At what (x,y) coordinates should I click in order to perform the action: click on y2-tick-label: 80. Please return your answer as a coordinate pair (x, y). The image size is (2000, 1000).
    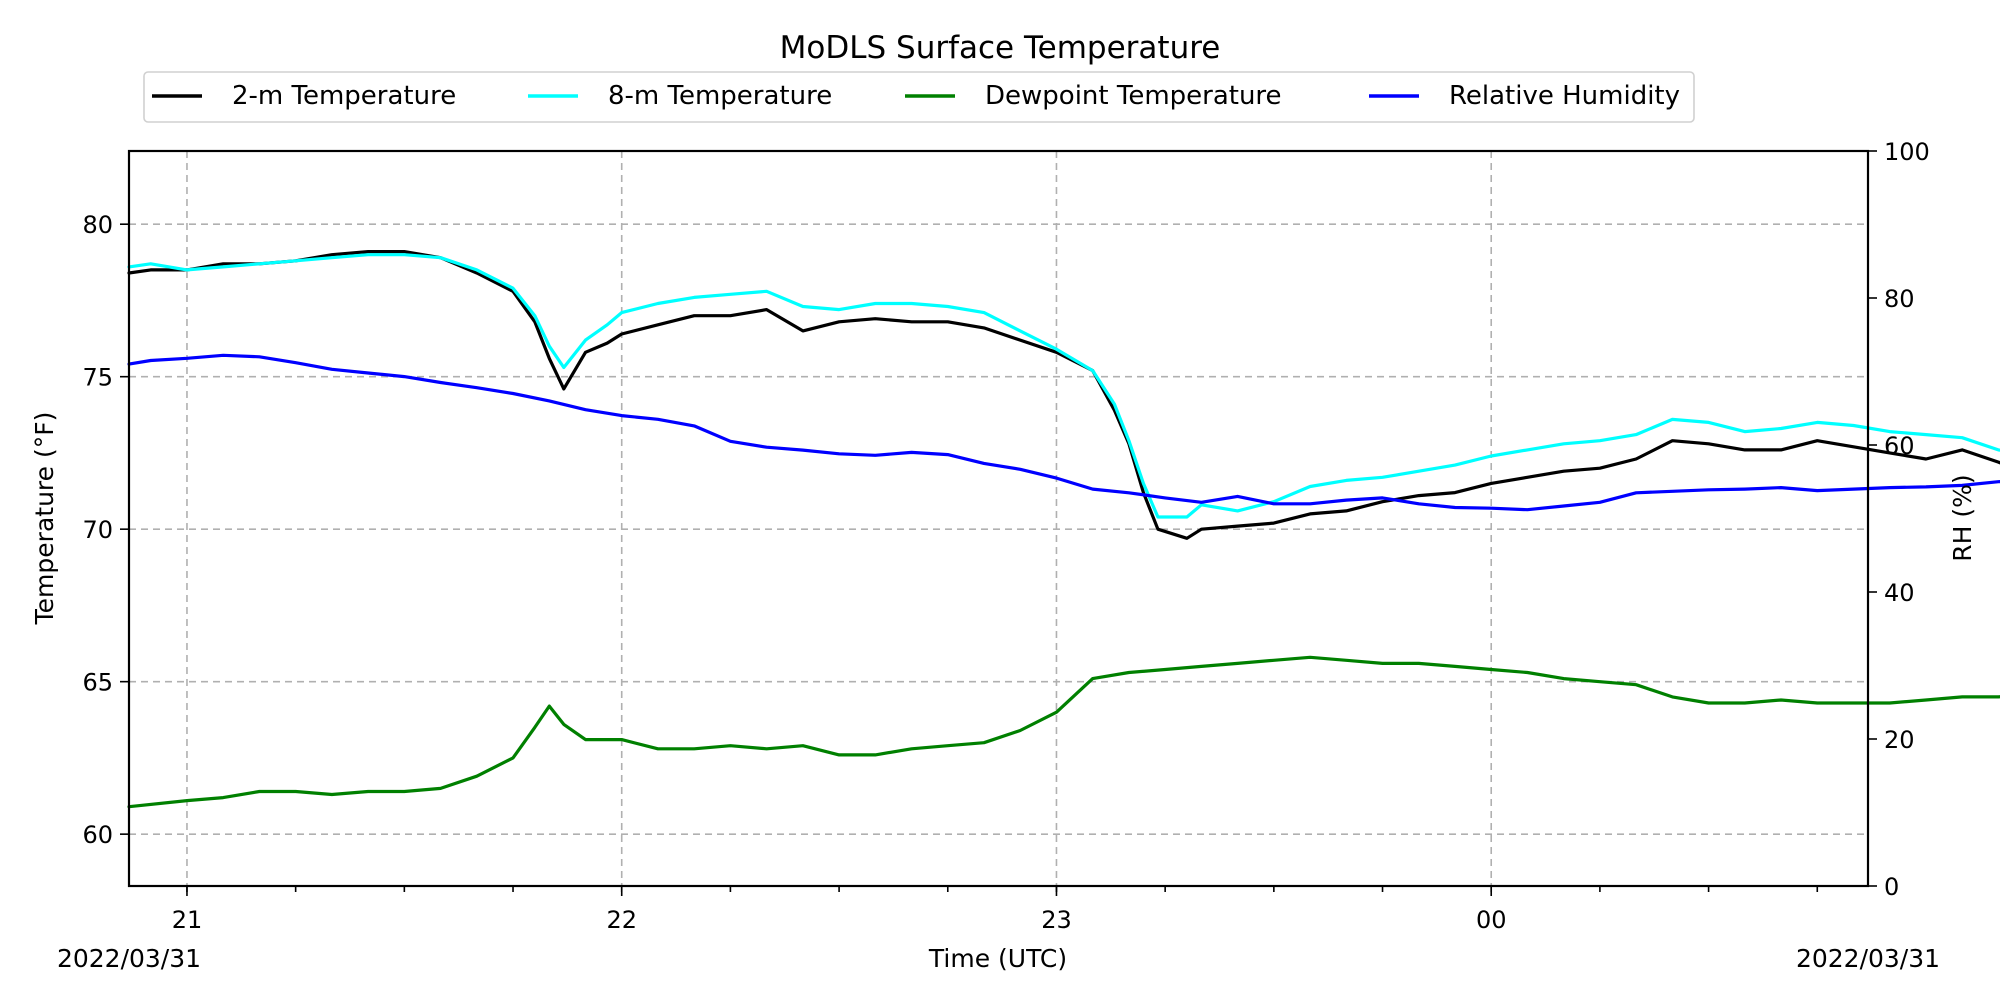
    Looking at the image, I should click on (1899, 299).